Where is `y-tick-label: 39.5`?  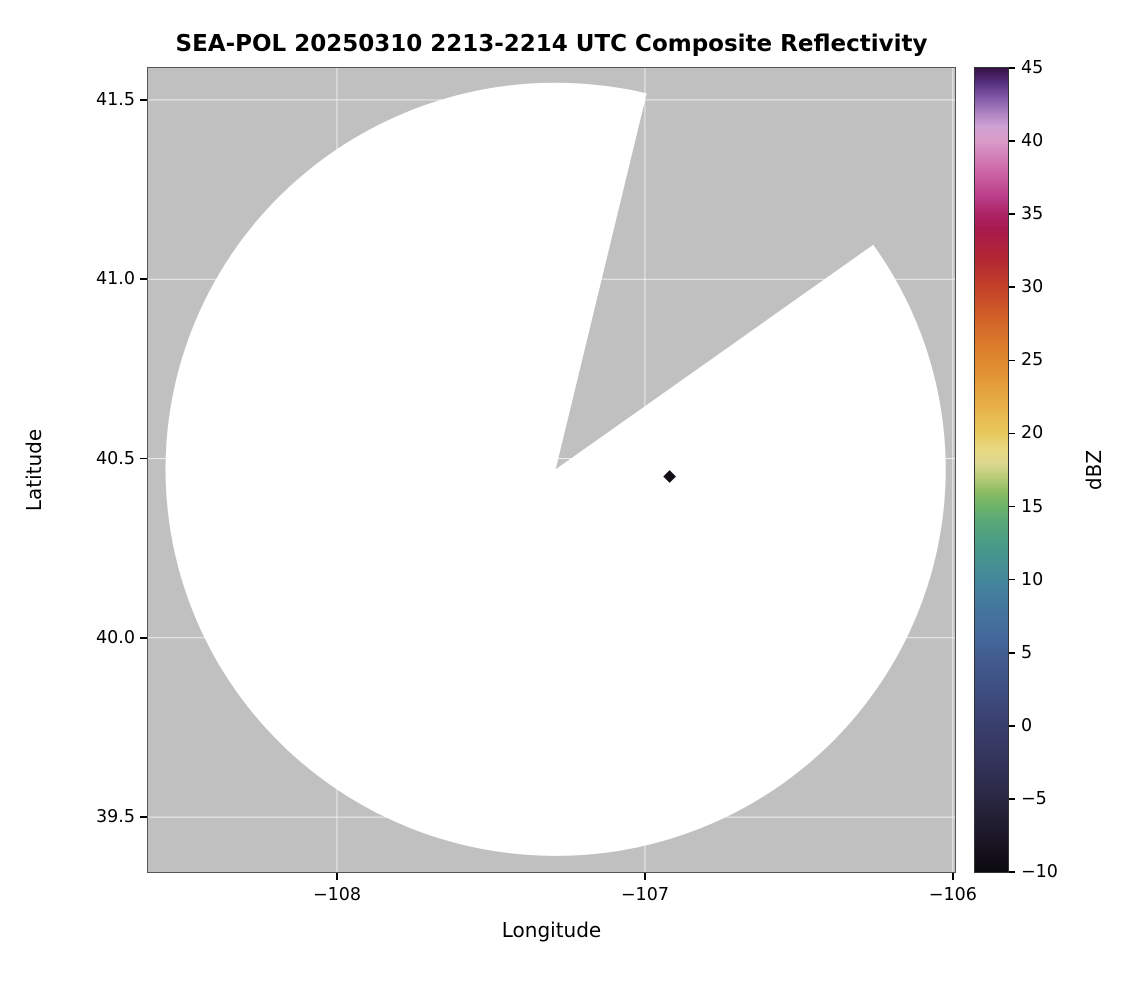
y-tick-label: 39.5 is located at coordinates (115, 817).